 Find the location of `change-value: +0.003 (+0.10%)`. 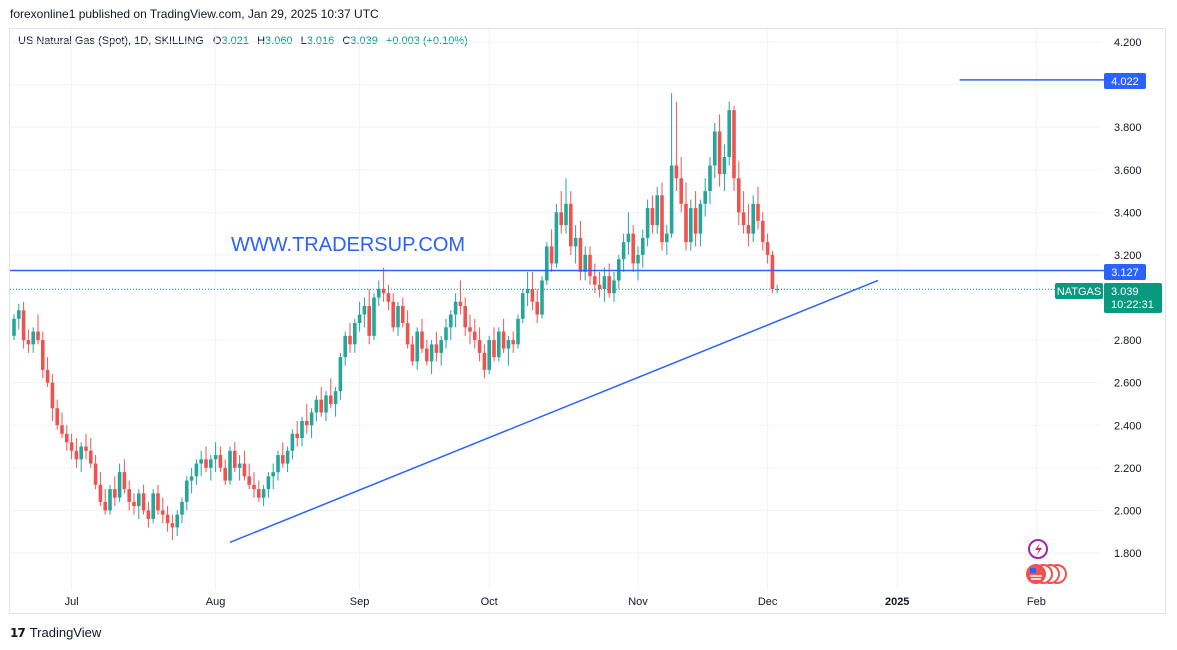

change-value: +0.003 (+0.10%) is located at coordinates (426, 41).